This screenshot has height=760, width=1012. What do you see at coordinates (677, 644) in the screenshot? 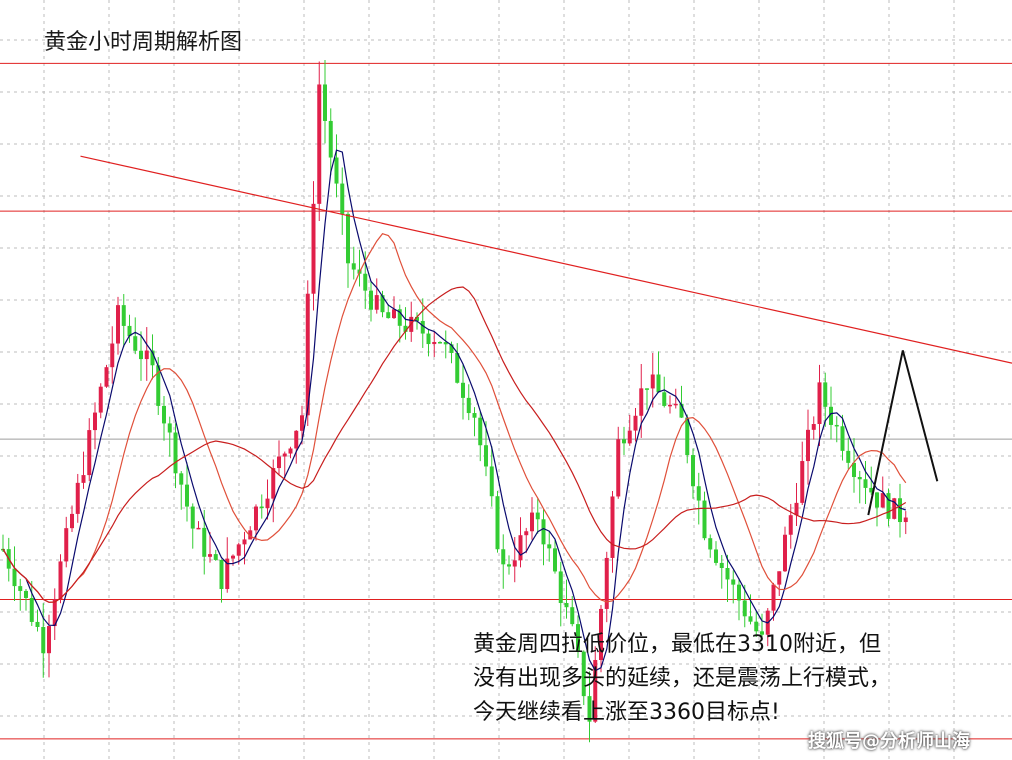
I see `note-line-1: 黄金周四拉低价位，最低在3310附近，但` at bounding box center [677, 644].